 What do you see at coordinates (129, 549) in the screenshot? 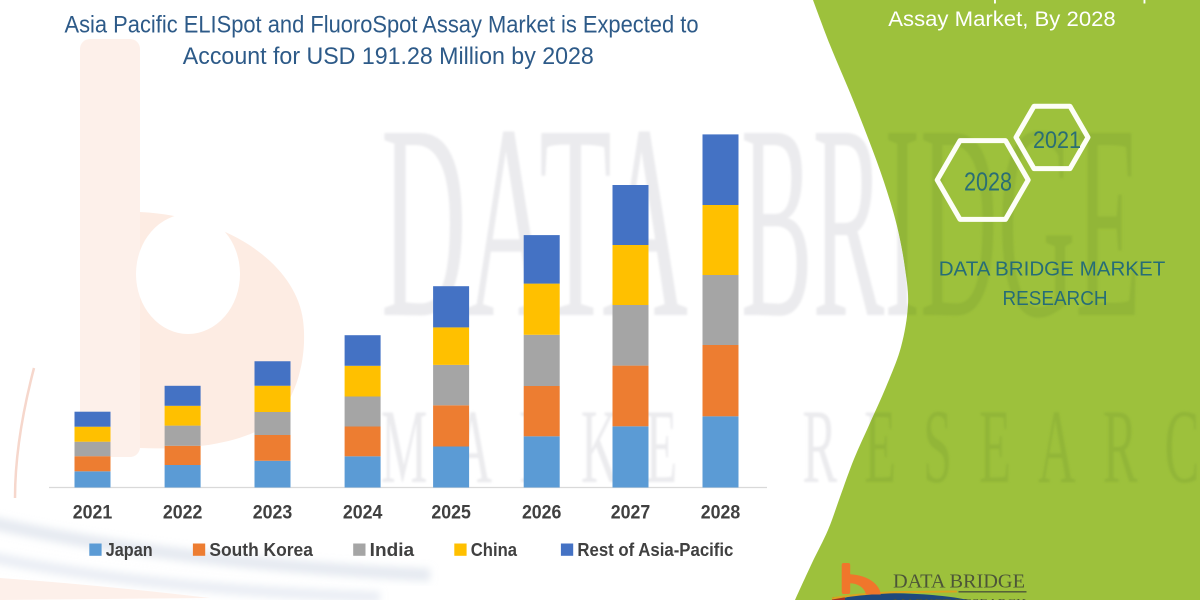
I see `svg-text: Japan` at bounding box center [129, 549].